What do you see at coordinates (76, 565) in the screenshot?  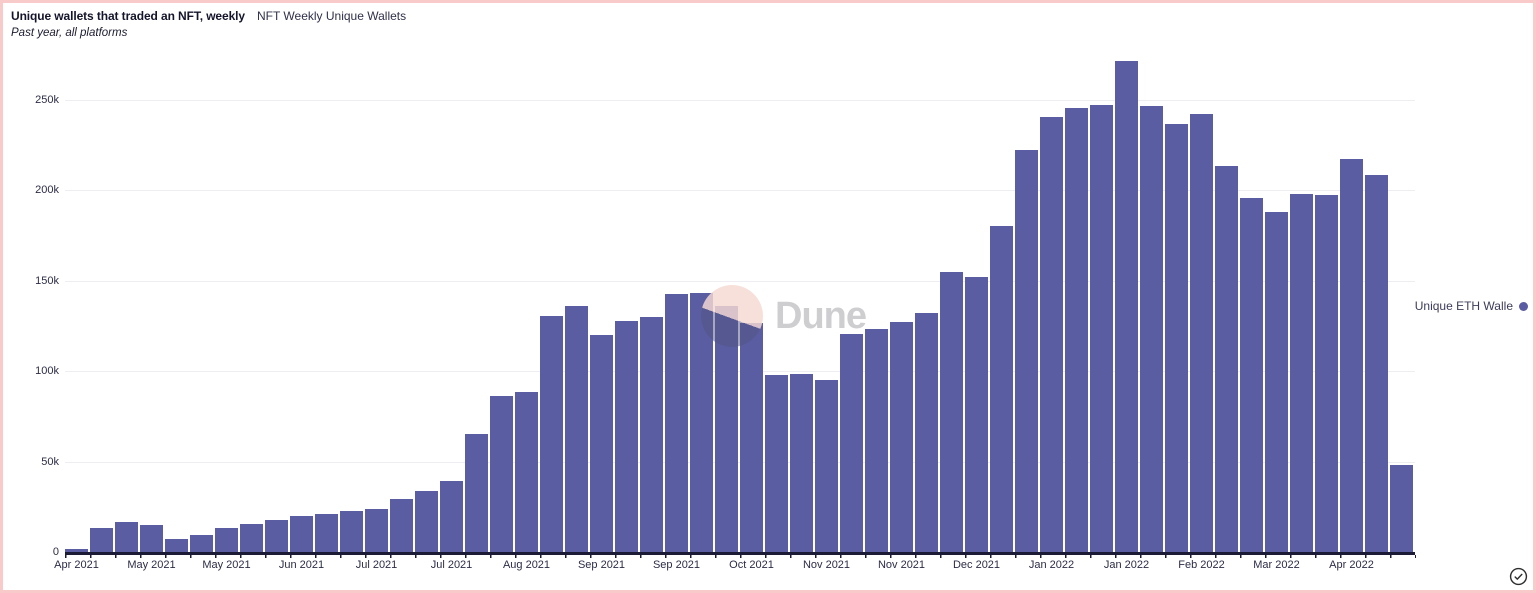 I see `x-tick-label: Apr 2021` at bounding box center [76, 565].